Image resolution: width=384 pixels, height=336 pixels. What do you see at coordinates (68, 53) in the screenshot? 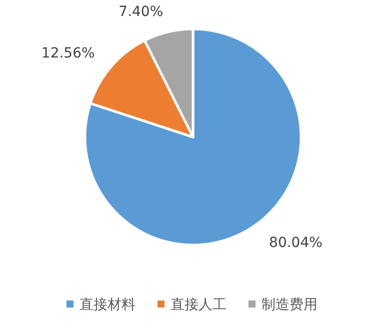
I see `data-label: 12.56%` at bounding box center [68, 53].